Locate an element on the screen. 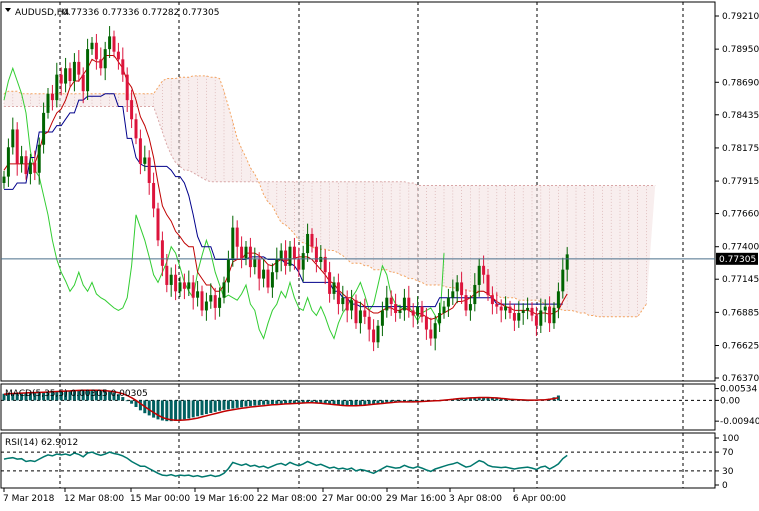  price-tick-label: 0.78175 is located at coordinates (740, 149).